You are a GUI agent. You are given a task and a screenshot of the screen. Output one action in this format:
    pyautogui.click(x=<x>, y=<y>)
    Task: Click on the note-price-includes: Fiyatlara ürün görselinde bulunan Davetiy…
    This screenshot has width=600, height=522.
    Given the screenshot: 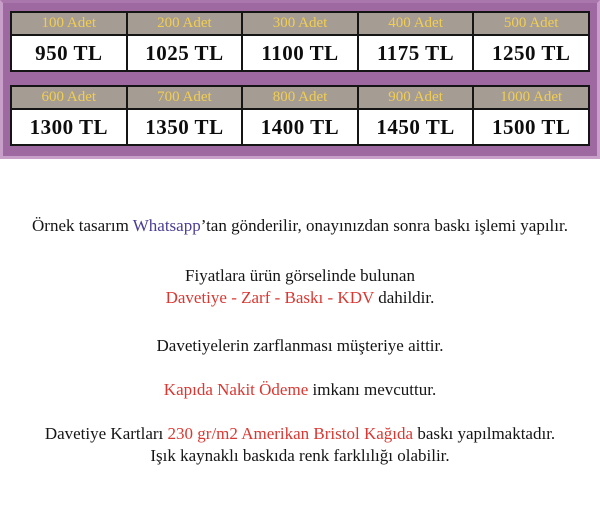 What is the action you would take?
    pyautogui.click(x=300, y=287)
    